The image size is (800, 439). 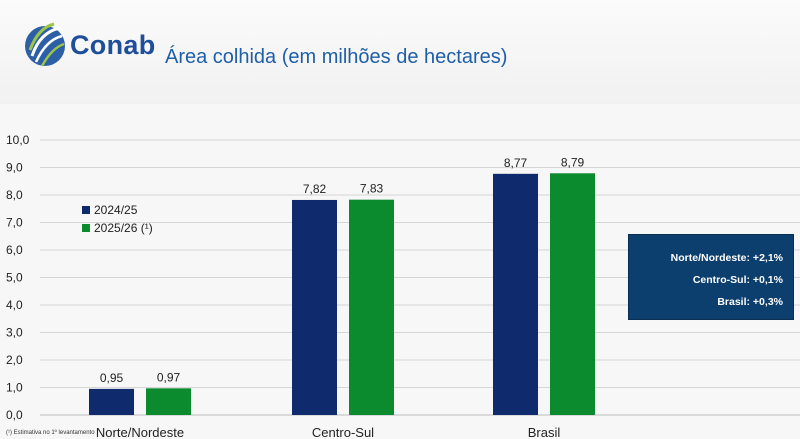 I want to click on y-tick-label: 9,0, so click(x=14, y=168).